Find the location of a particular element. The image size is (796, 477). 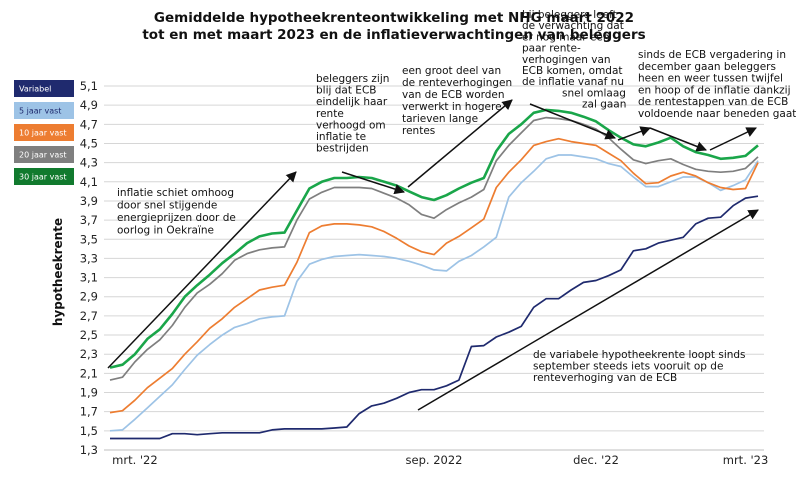

x-tick-label: mrt. '23 is located at coordinates (746, 460).